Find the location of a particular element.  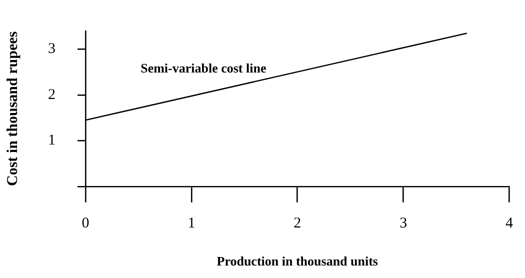

x-tick-label: 2 is located at coordinates (298, 223).